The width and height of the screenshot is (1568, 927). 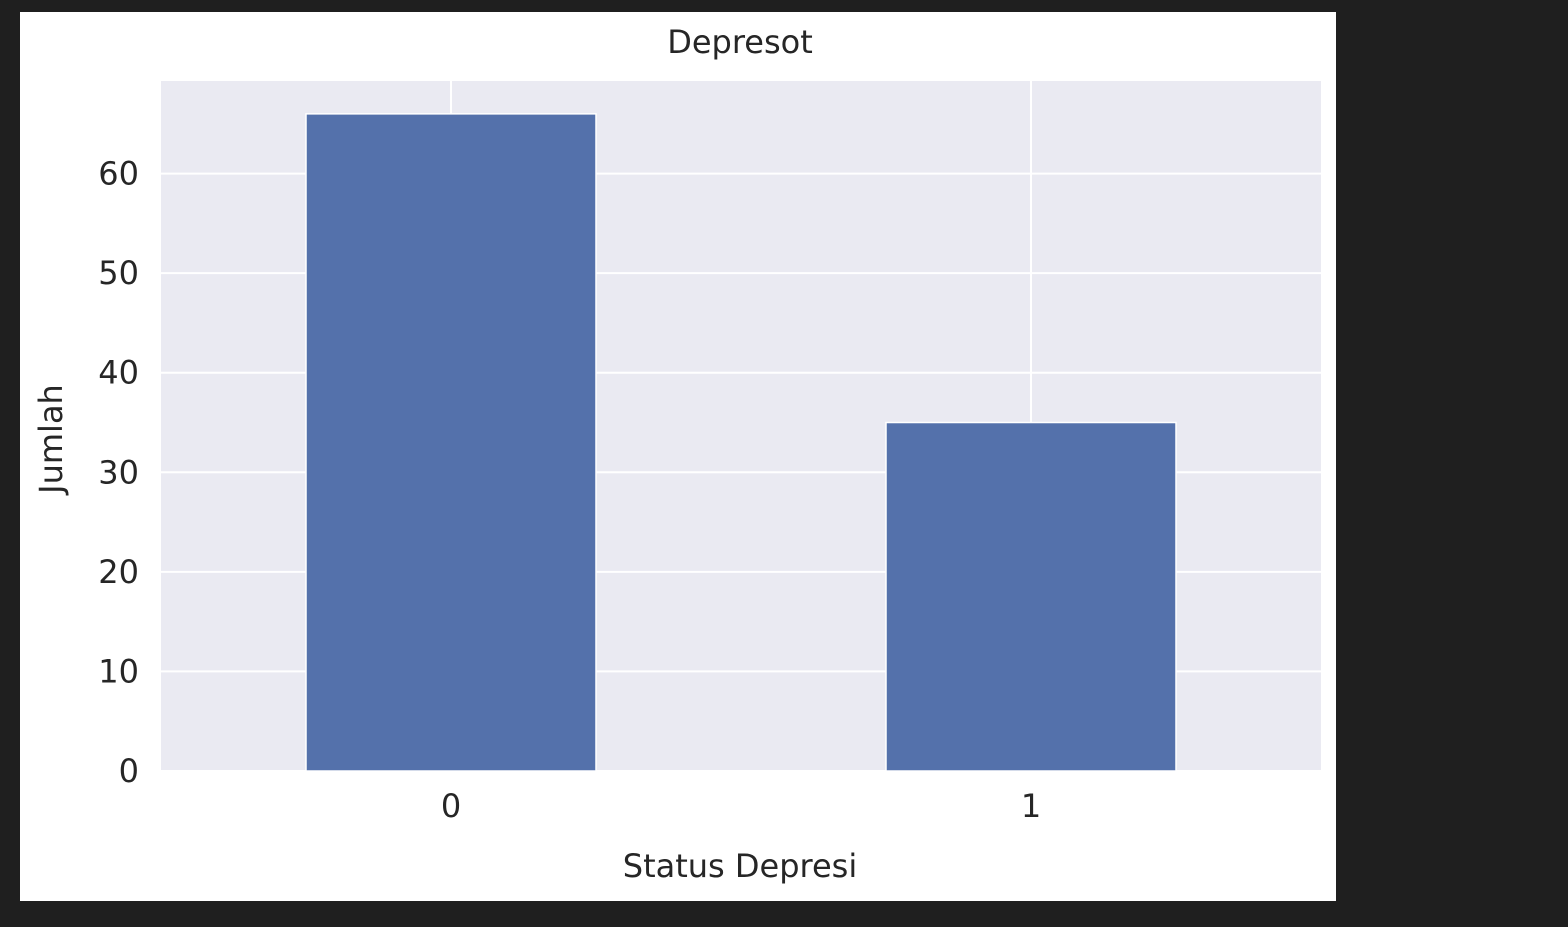 What do you see at coordinates (118, 273) in the screenshot?
I see `y-tick-label: 50` at bounding box center [118, 273].